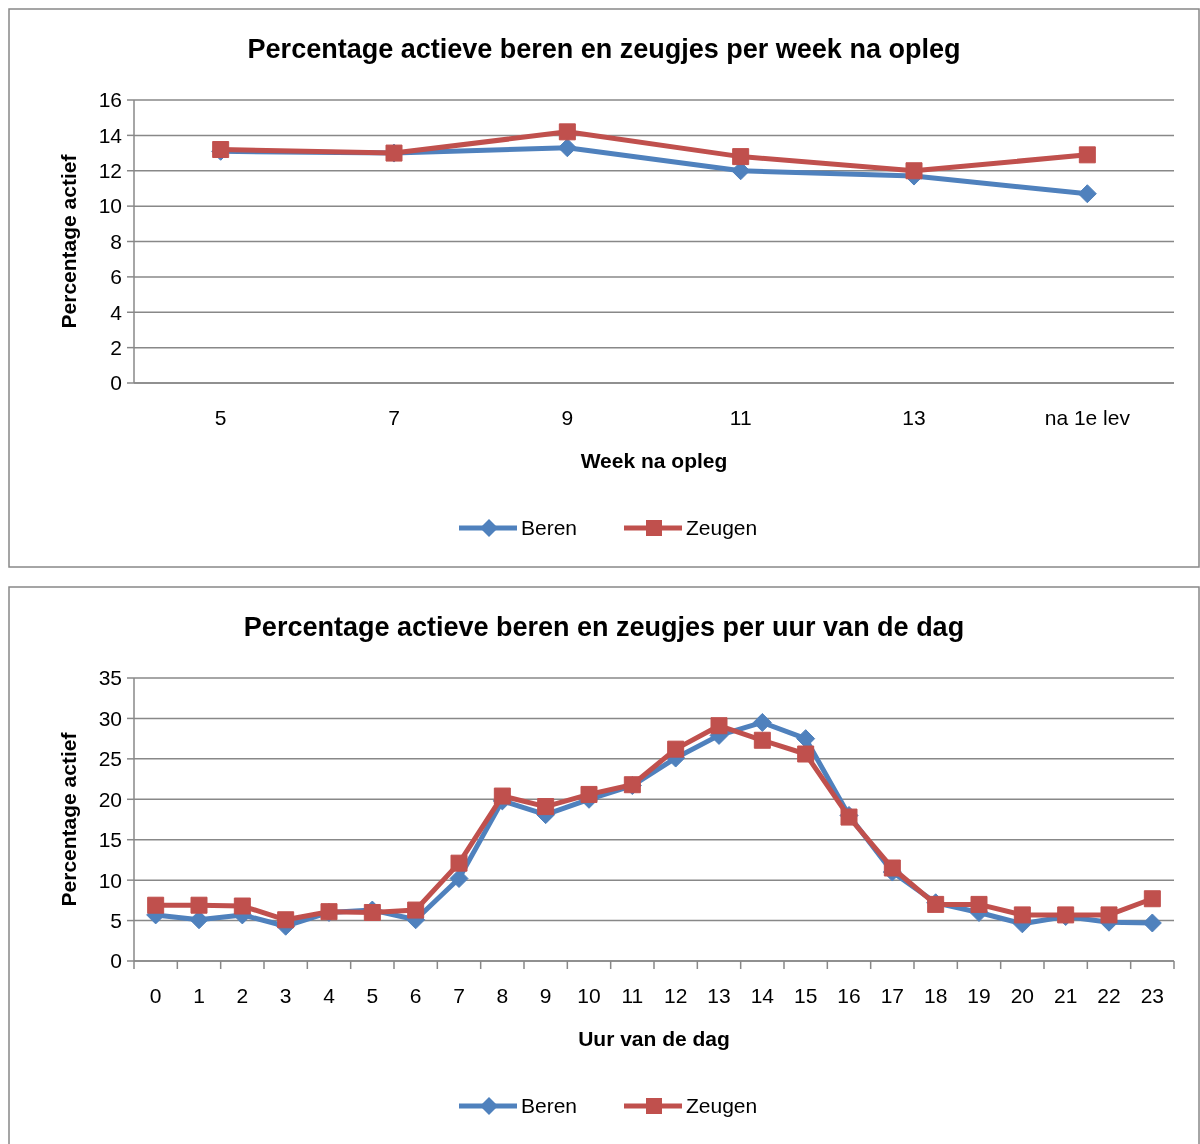 The height and width of the screenshot is (1144, 1200). I want to click on y-tick-label: 30, so click(110, 718).